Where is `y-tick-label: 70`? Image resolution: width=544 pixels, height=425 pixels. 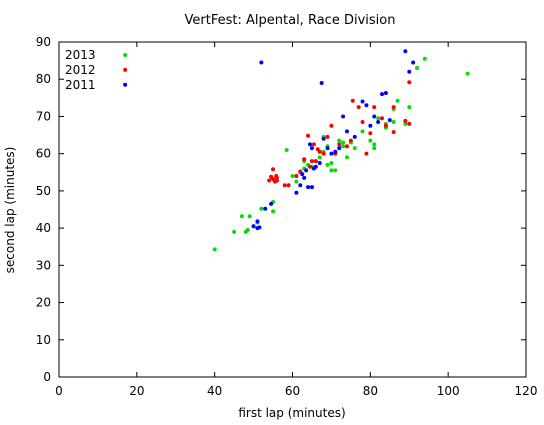 y-tick-label: 70 is located at coordinates (43, 116).